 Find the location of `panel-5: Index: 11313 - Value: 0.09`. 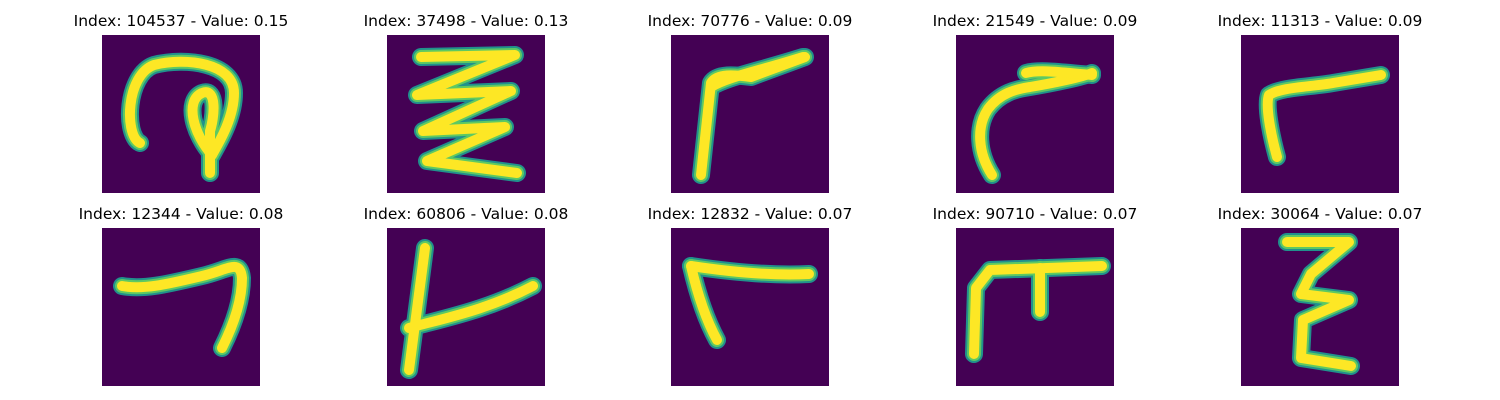

panel-5: Index: 11313 - Value: 0.09 is located at coordinates (1320, 100).